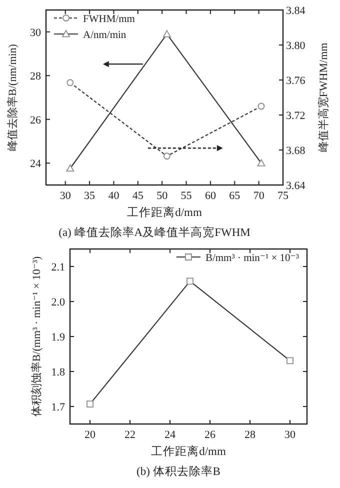 The image size is (340, 488). Describe the element at coordinates (58, 338) in the screenshot. I see `y-tick-label: 1.9` at that location.